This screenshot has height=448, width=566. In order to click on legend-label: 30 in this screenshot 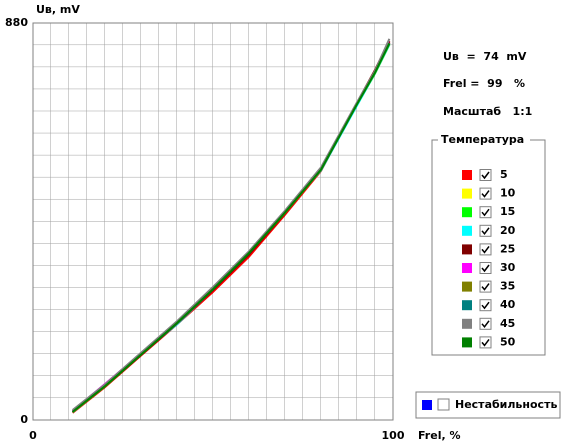, I will do `click(508, 267)`.